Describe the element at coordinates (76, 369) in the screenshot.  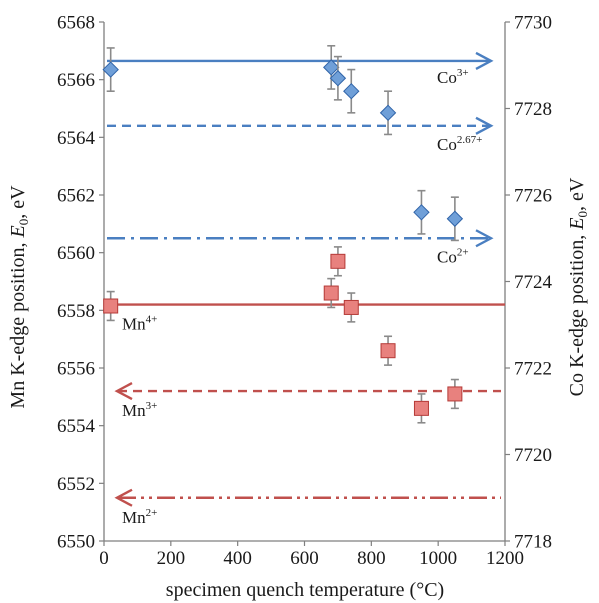
I see `y-left-tick-label: 6556` at that location.